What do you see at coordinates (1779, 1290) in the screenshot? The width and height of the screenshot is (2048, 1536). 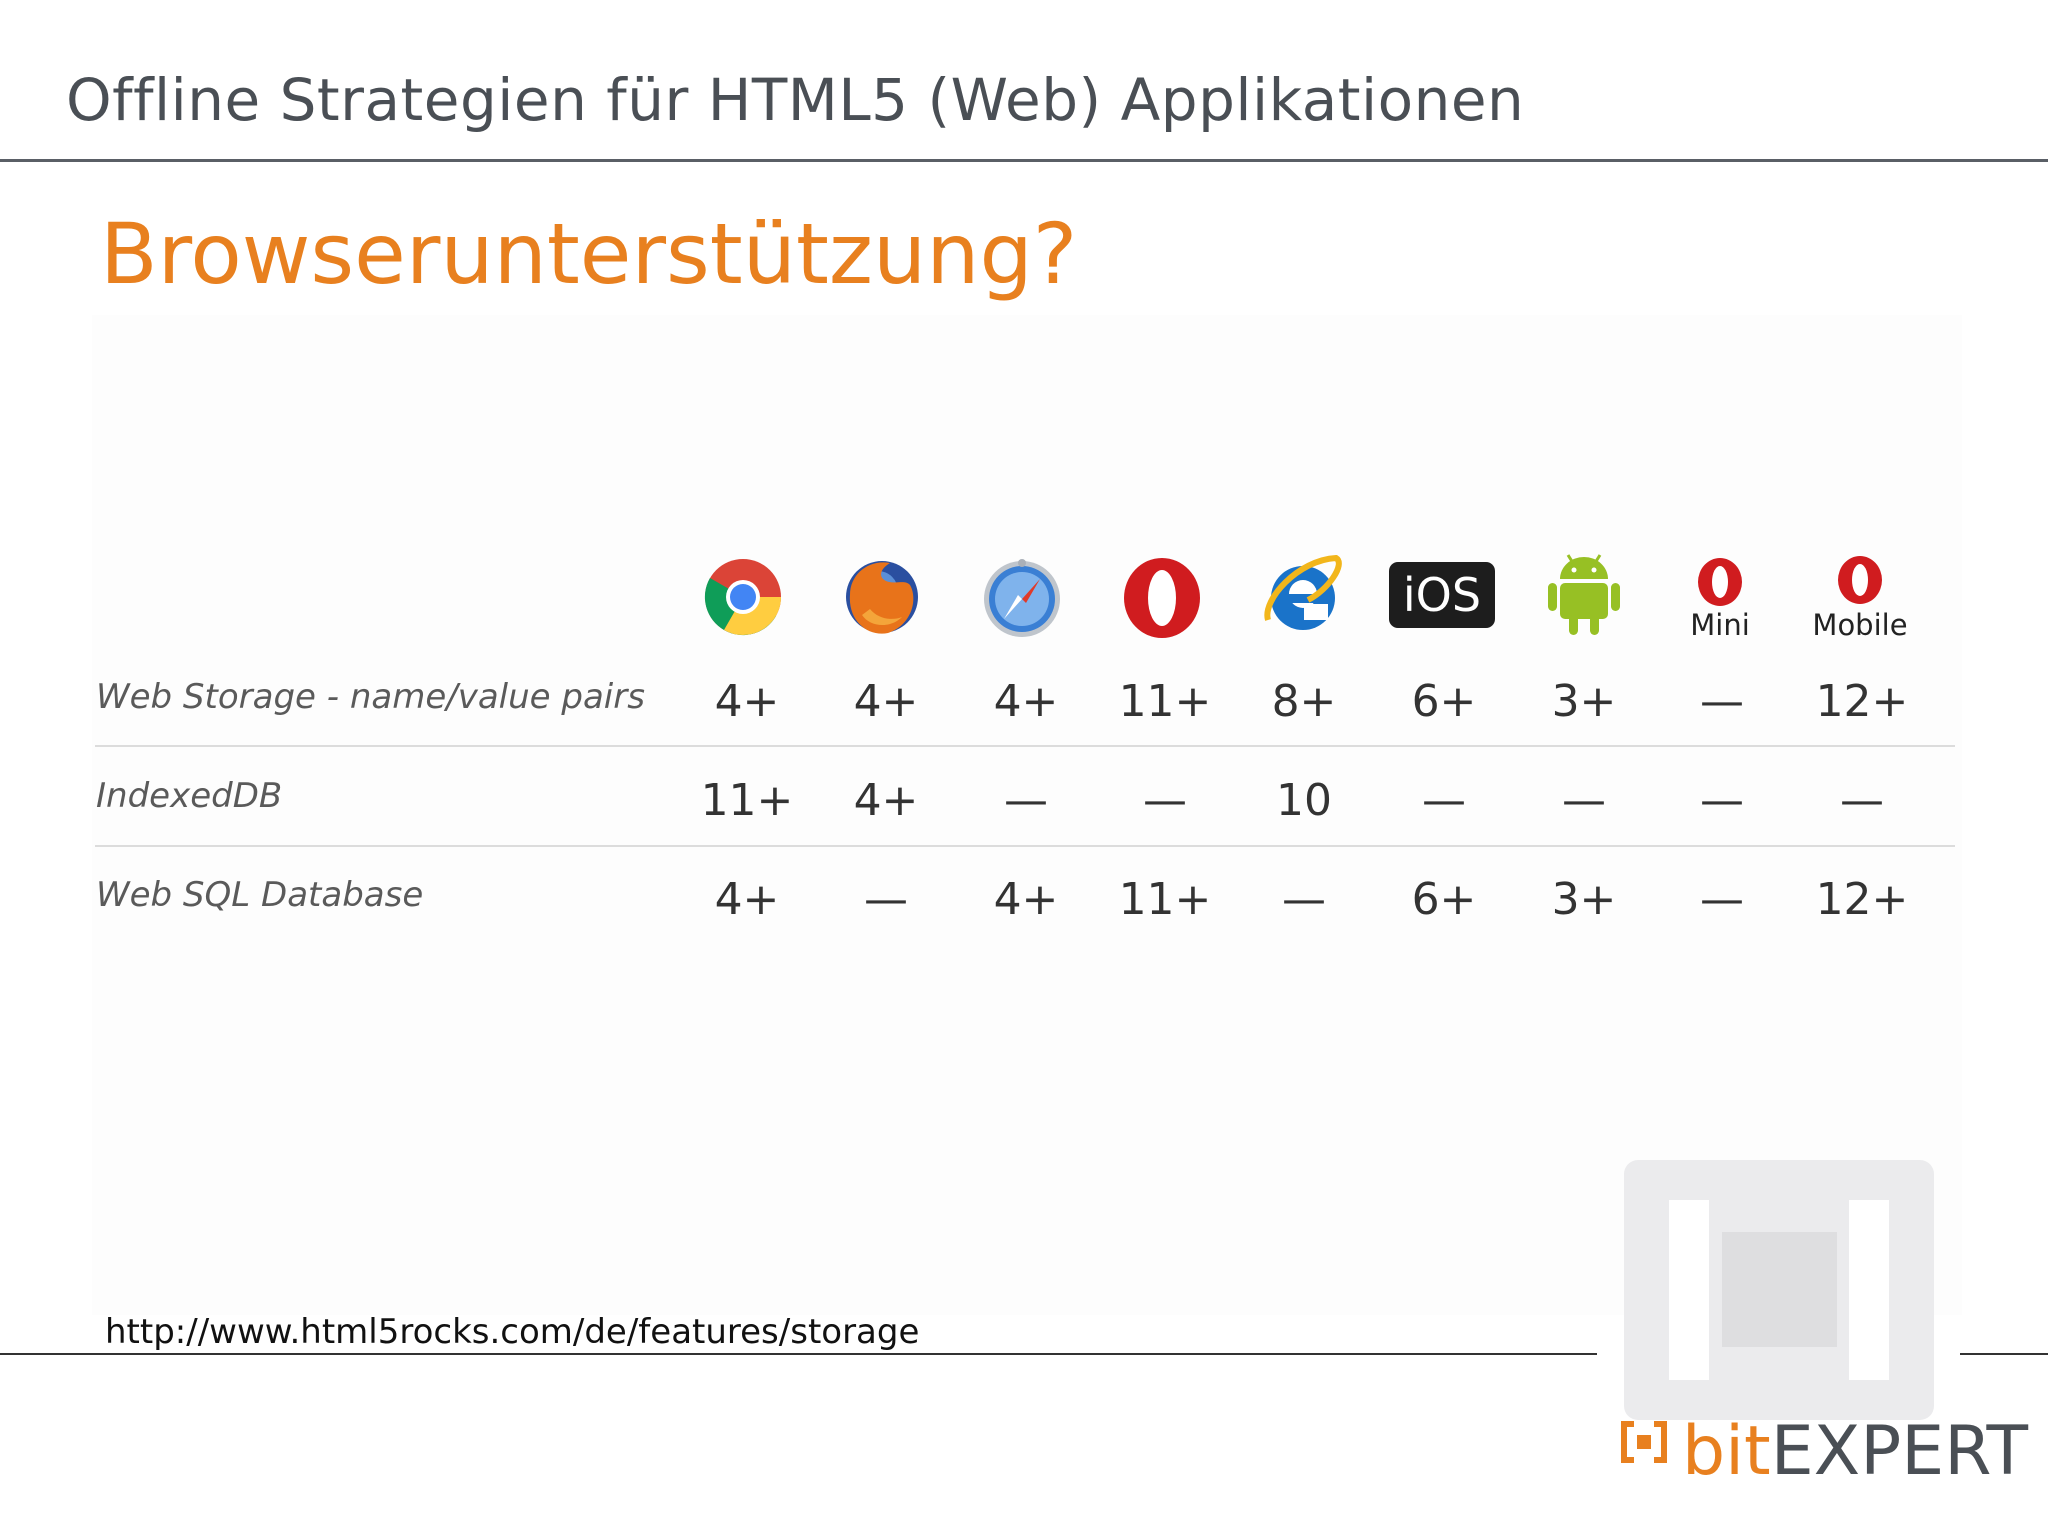 I see `brand-watermark-icon` at bounding box center [1779, 1290].